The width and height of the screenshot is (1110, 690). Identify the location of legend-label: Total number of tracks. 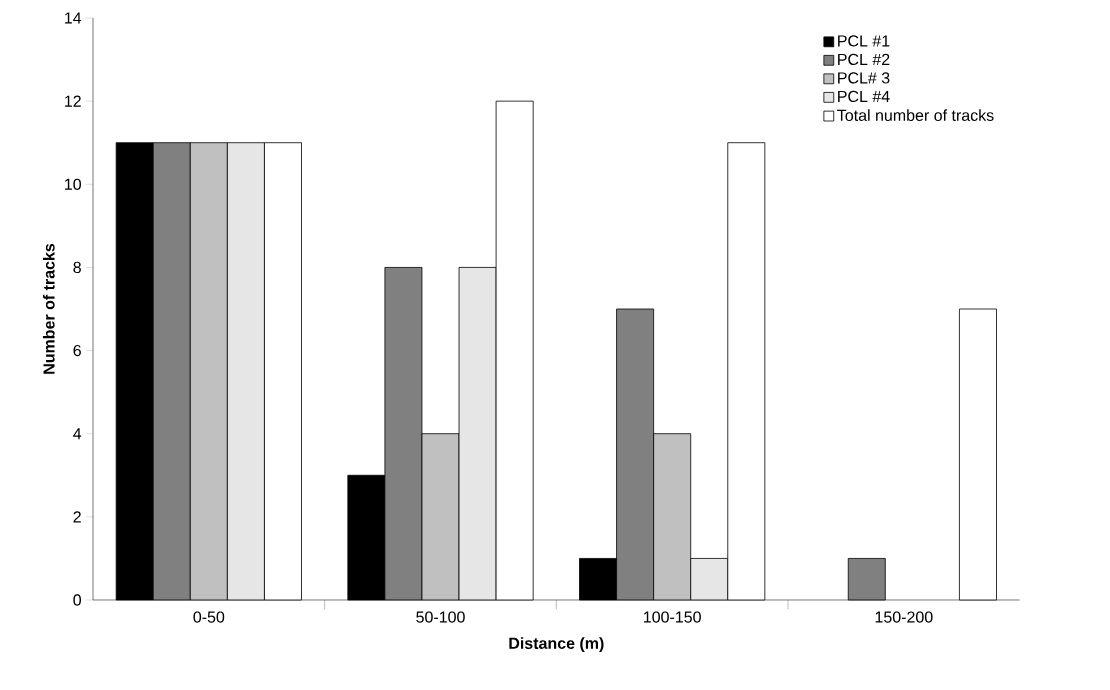
(915, 115).